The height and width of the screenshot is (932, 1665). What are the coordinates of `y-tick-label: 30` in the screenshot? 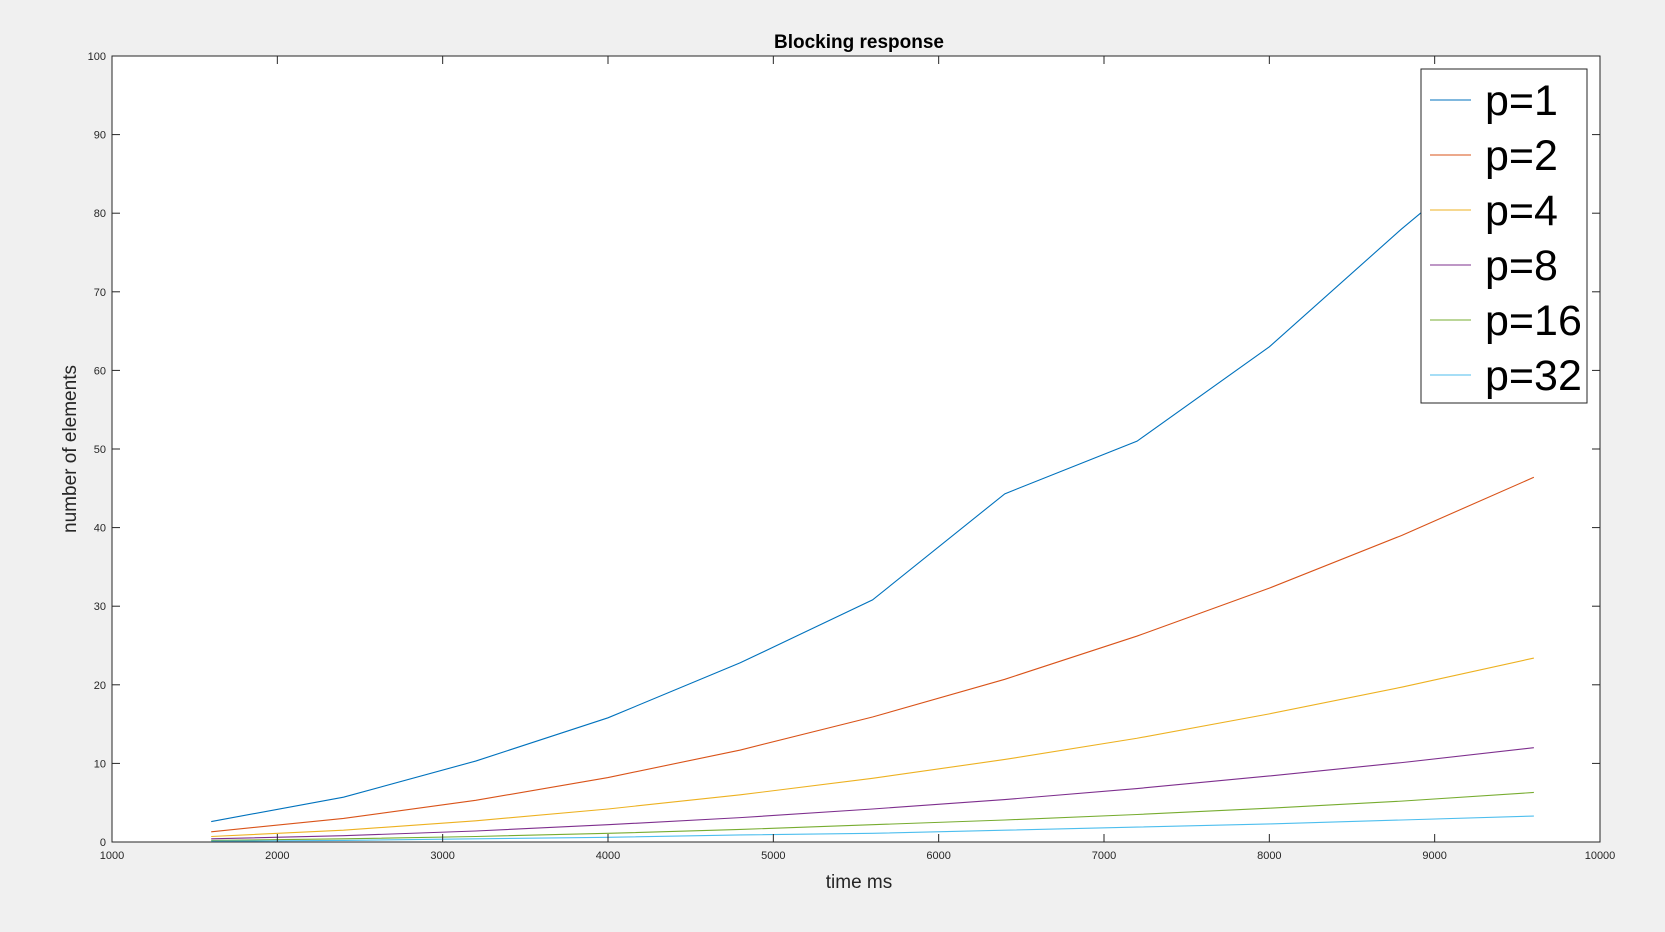 It's located at (100, 607).